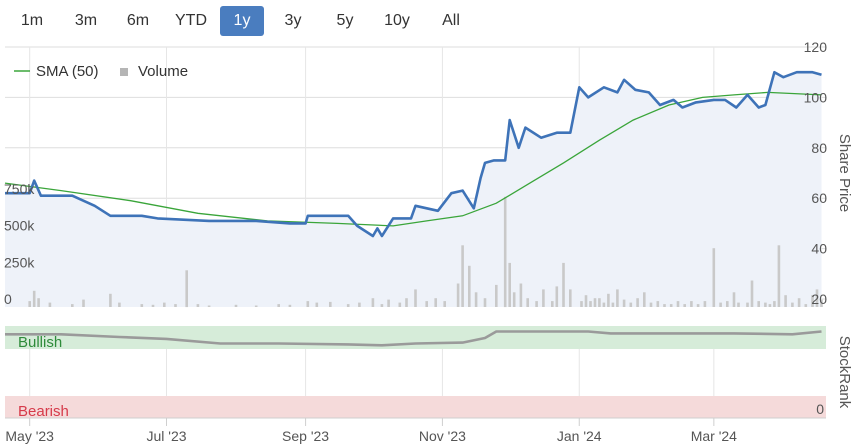 This screenshot has width=861, height=444. What do you see at coordinates (844, 372) in the screenshot?
I see `stockrank-axis-label: StockRank` at bounding box center [844, 372].